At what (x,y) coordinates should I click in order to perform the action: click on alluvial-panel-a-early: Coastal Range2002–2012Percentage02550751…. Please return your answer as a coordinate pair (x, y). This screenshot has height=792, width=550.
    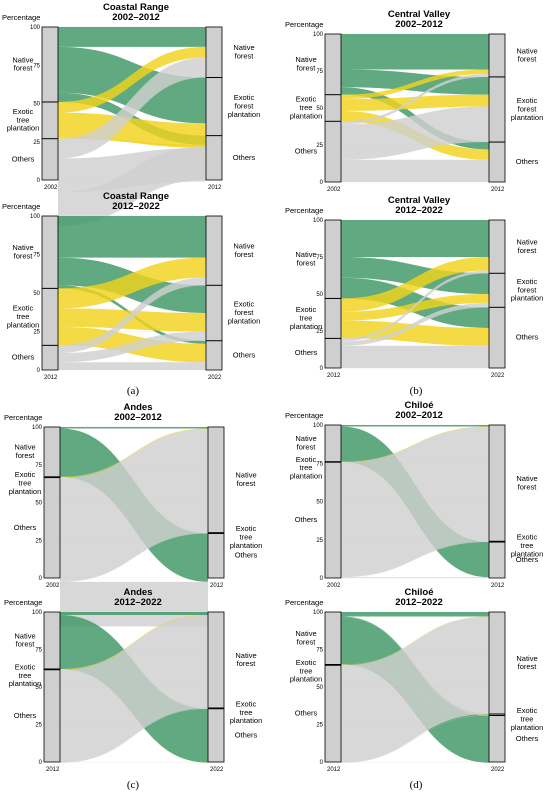
    Looking at the image, I should click on (131, 114).